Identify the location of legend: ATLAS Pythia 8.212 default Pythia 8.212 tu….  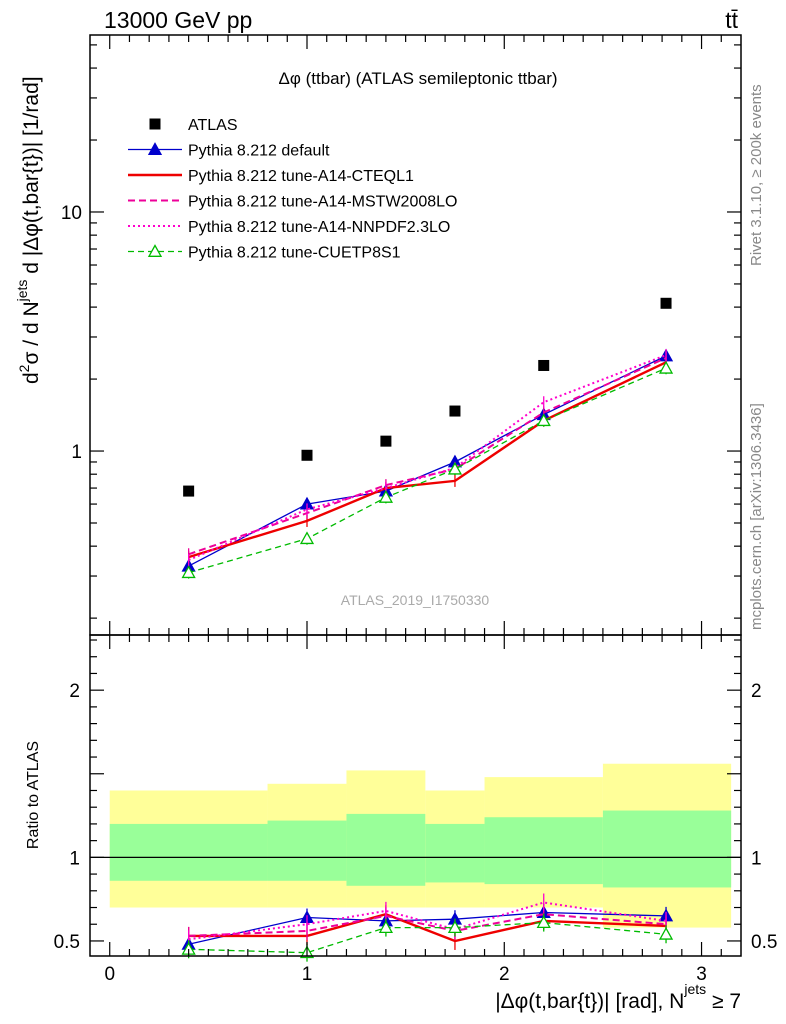
(292, 189).